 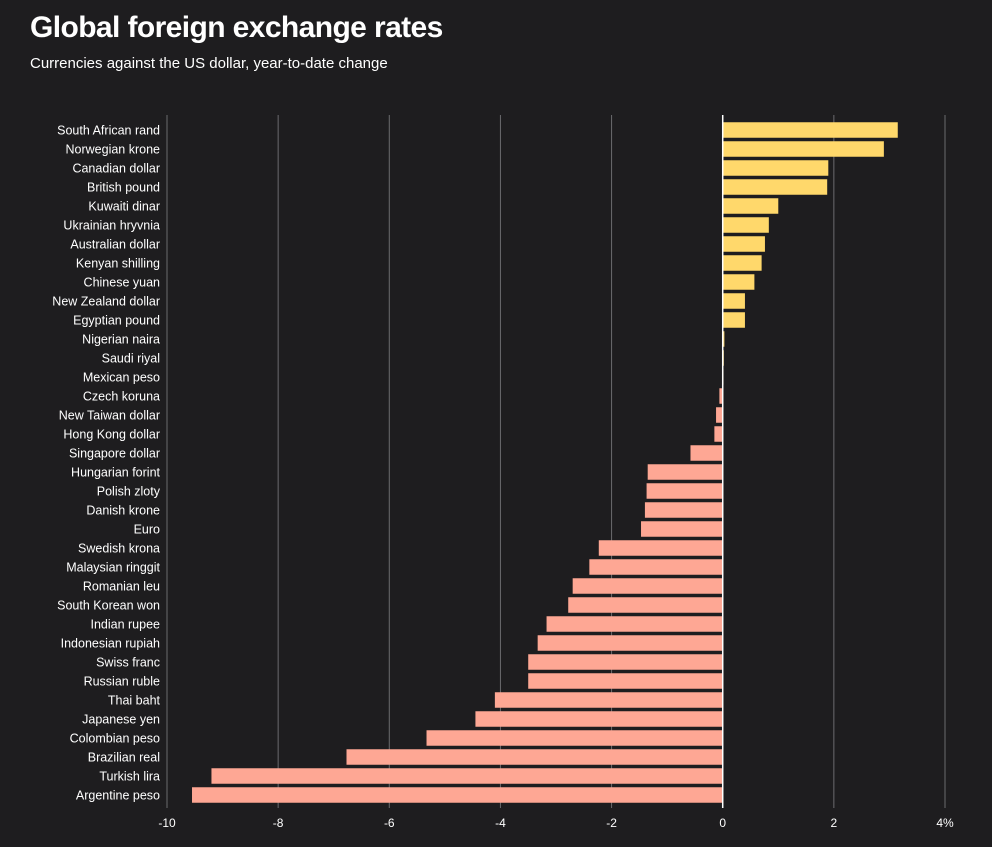 What do you see at coordinates (278, 823) in the screenshot?
I see `x-tick-label: -8` at bounding box center [278, 823].